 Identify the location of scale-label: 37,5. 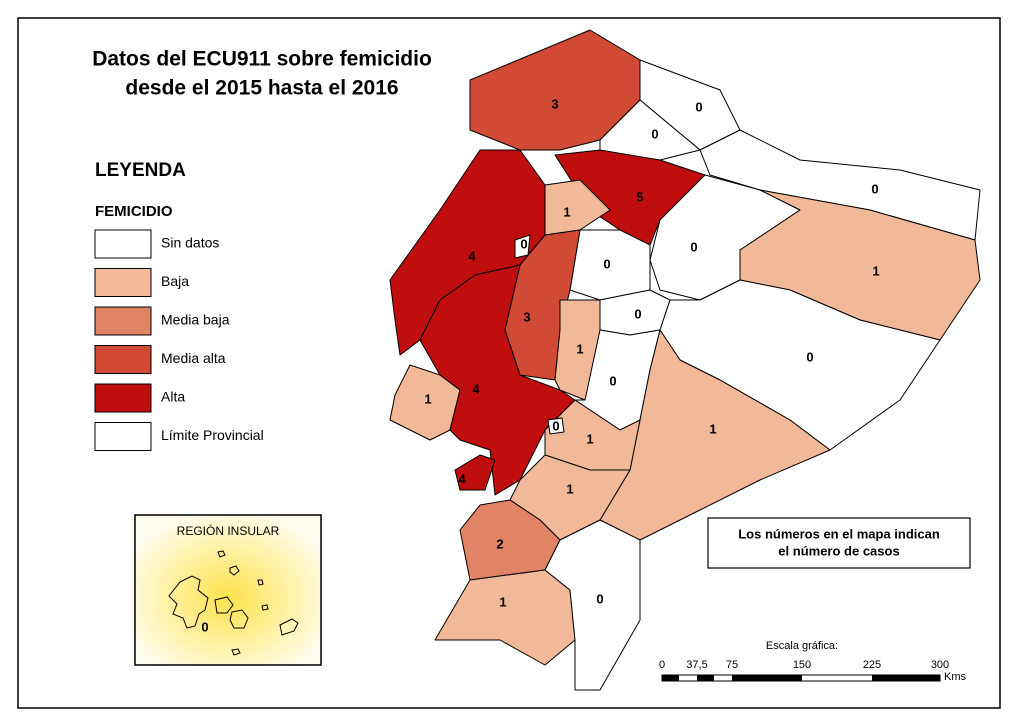
(696, 665).